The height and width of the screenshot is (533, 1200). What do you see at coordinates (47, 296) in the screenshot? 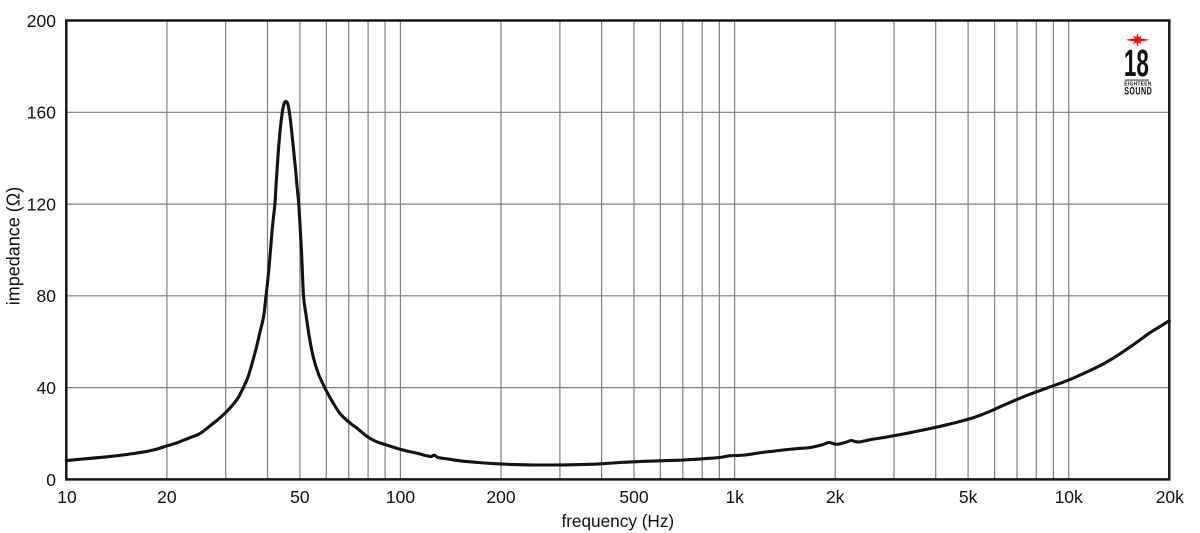
I see `svg-text: 80` at bounding box center [47, 296].